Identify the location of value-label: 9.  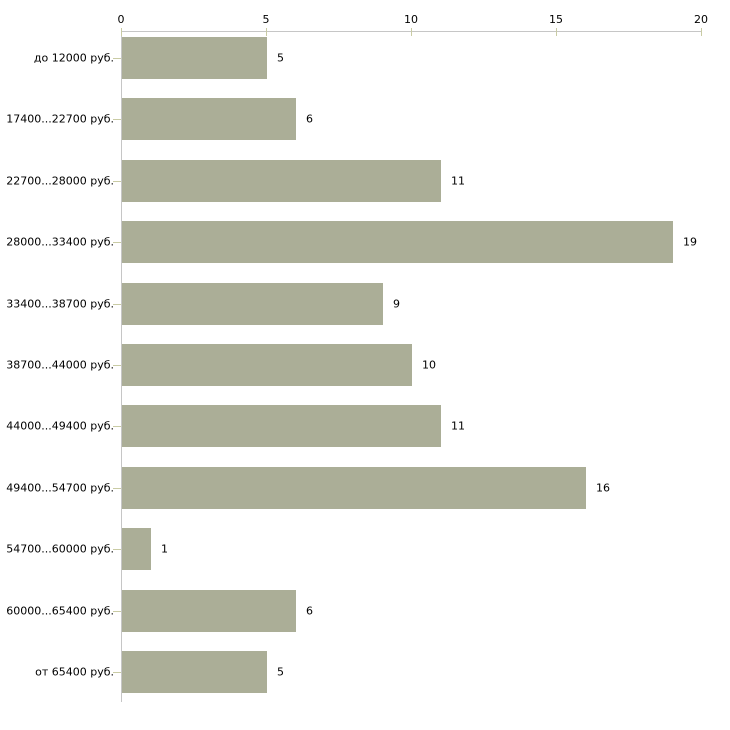
(396, 304).